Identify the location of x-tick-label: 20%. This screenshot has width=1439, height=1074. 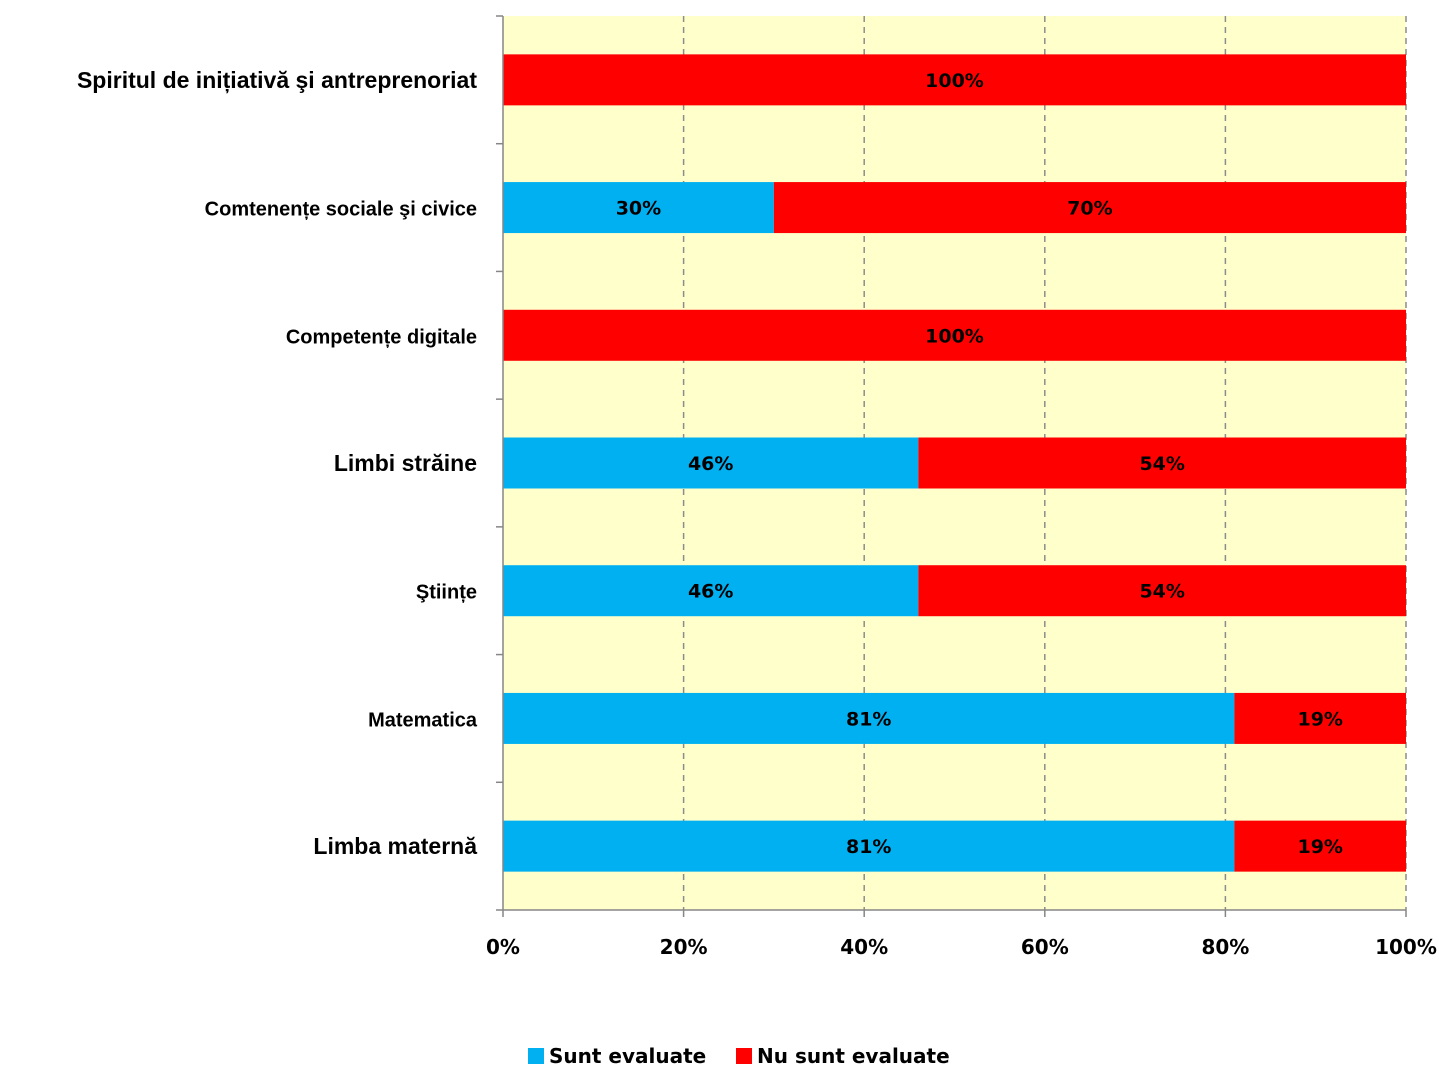
(684, 947).